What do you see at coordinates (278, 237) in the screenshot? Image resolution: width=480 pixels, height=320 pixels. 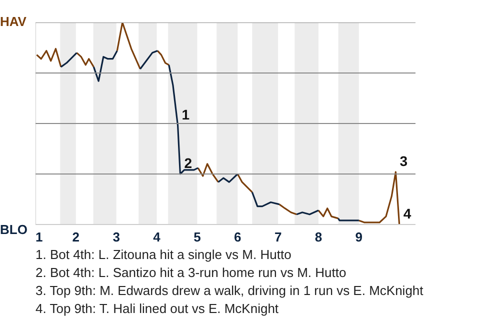 I see `x-tick-label: 7` at bounding box center [278, 237].